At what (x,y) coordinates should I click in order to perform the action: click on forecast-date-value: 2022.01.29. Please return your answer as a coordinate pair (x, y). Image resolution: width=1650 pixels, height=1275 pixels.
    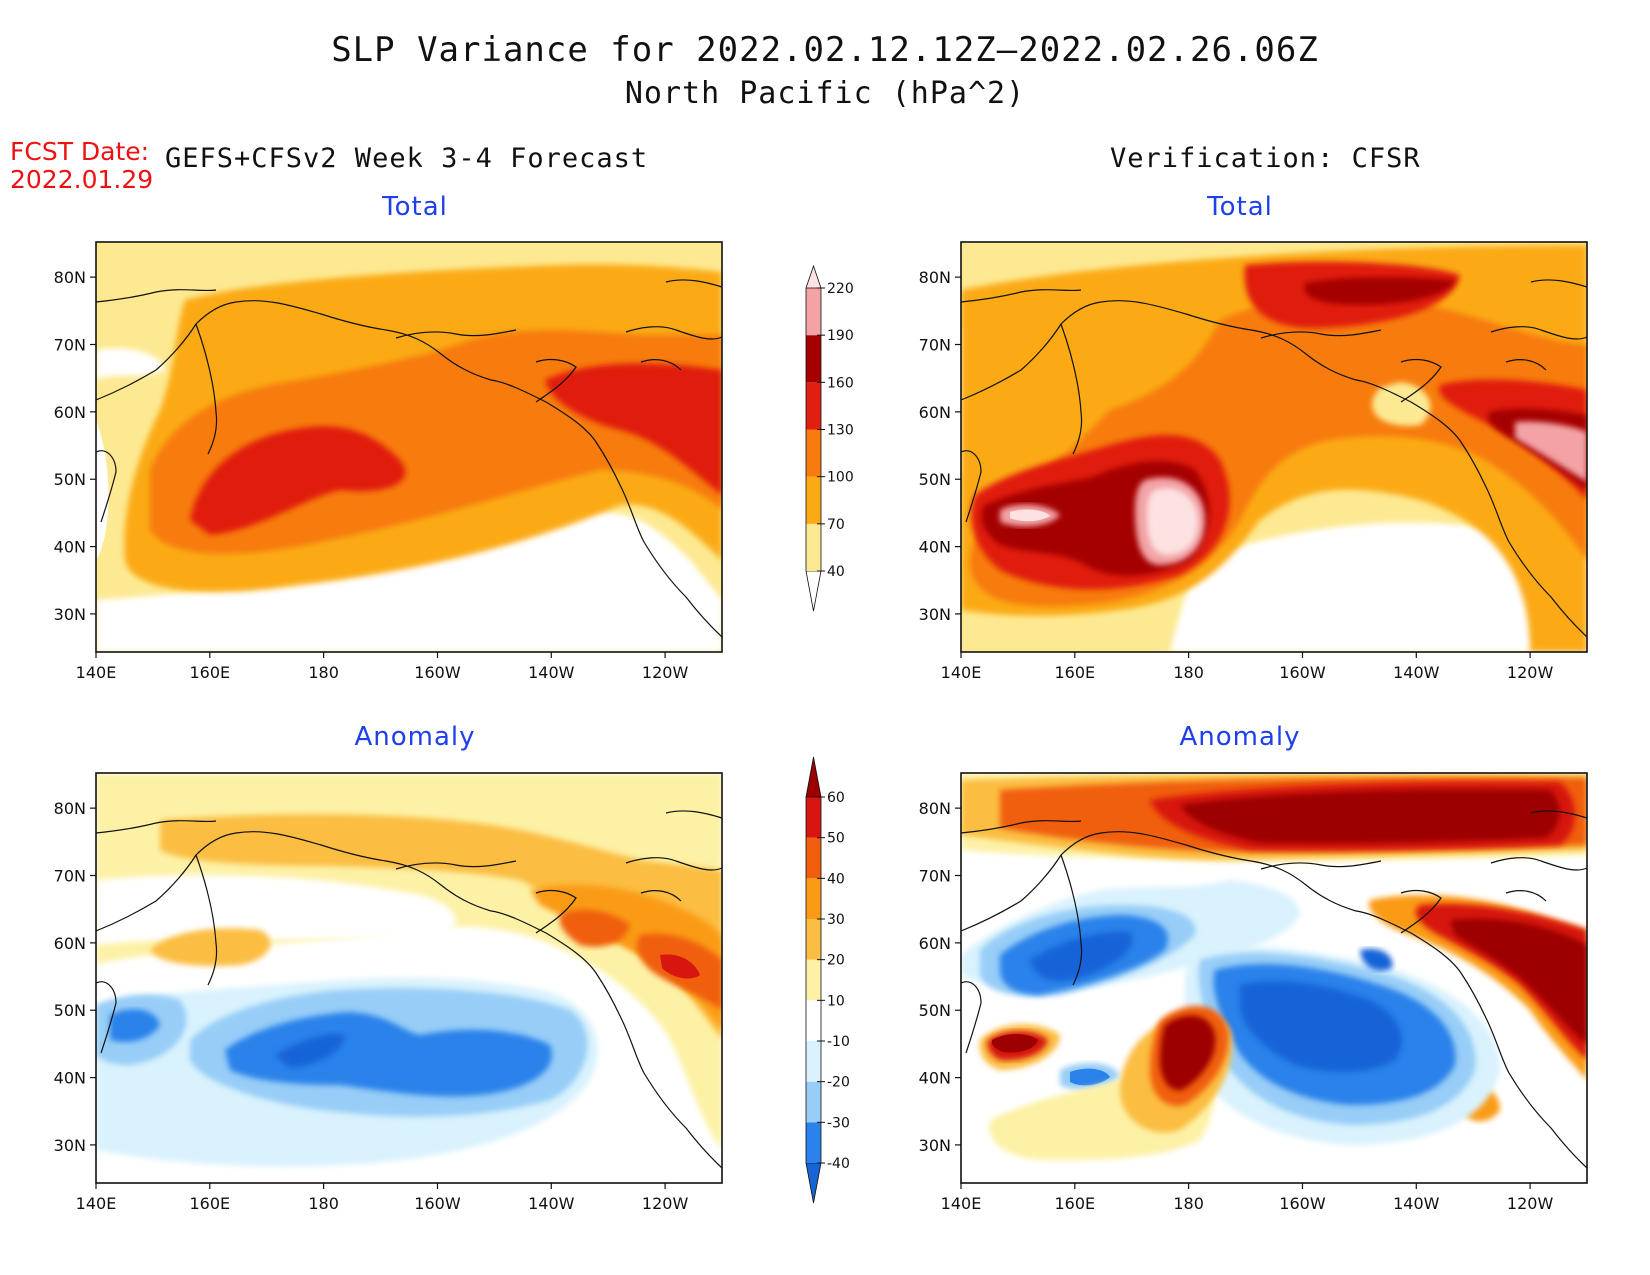
    Looking at the image, I should click on (82, 179).